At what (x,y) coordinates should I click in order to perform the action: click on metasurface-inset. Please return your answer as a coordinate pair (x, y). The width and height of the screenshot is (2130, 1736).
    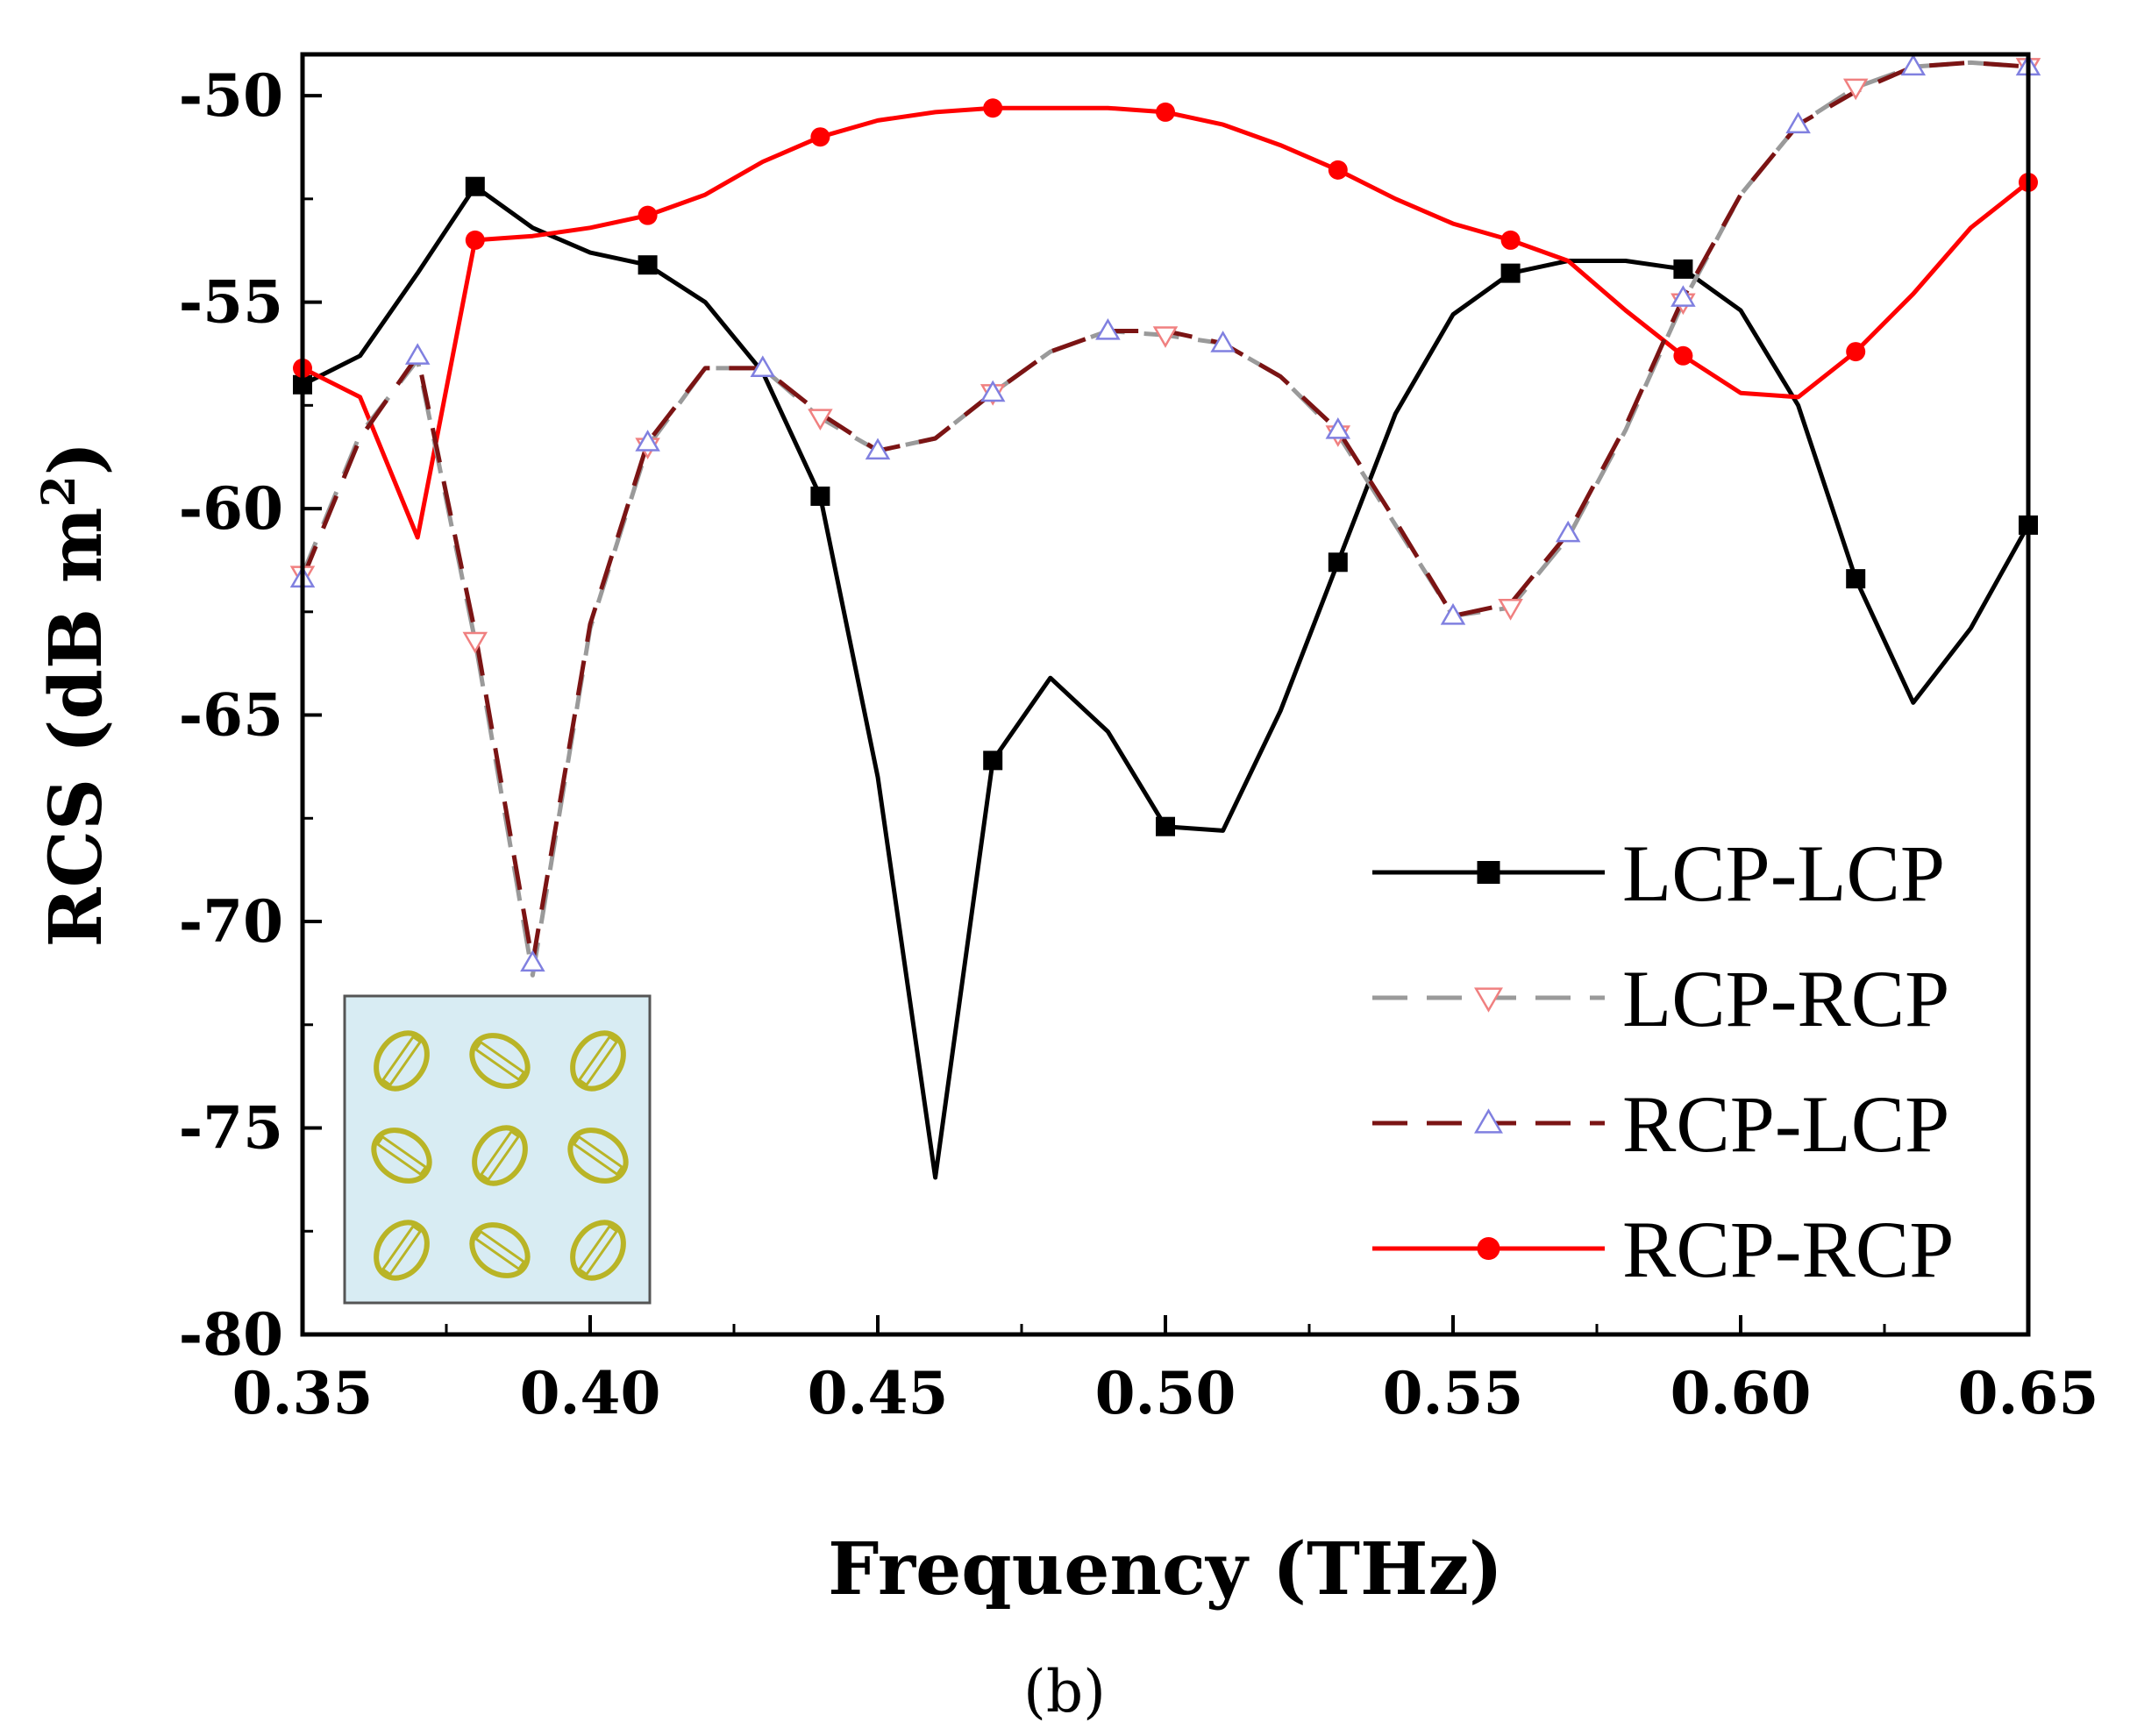
    Looking at the image, I should click on (497, 1149).